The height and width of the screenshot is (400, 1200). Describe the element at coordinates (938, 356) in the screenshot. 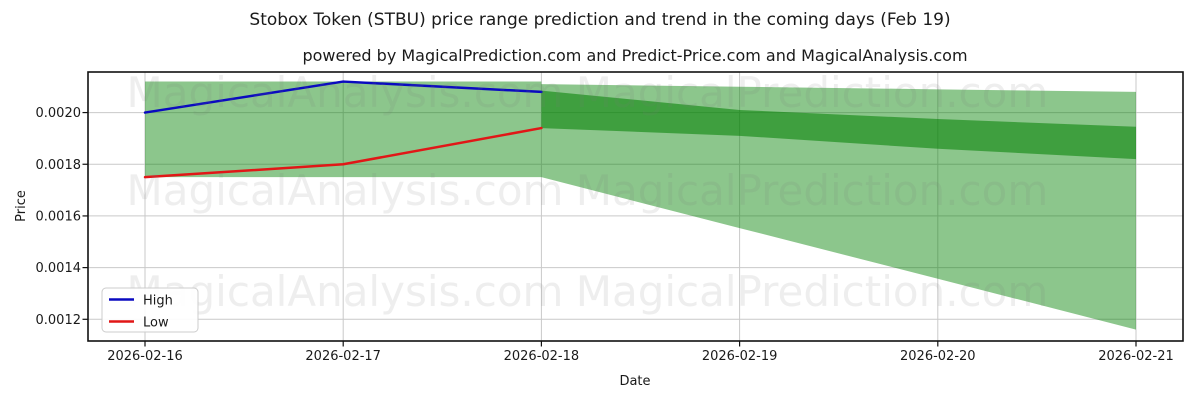

I see `x-tick-label: 2026-02-20` at that location.